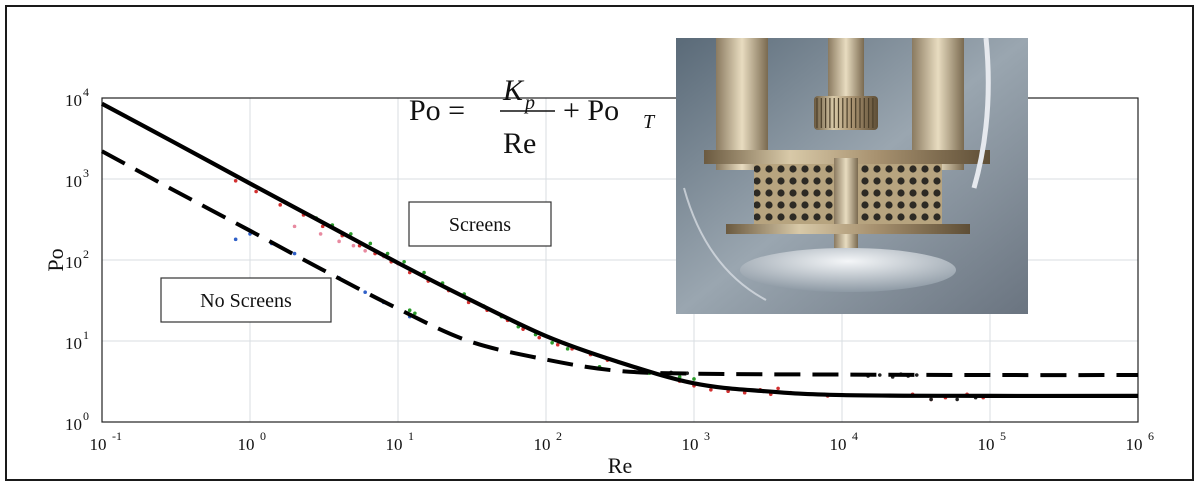 The width and height of the screenshot is (1201, 488). What do you see at coordinates (86, 335) in the screenshot?
I see `y-tick-exponent: 1` at bounding box center [86, 335].